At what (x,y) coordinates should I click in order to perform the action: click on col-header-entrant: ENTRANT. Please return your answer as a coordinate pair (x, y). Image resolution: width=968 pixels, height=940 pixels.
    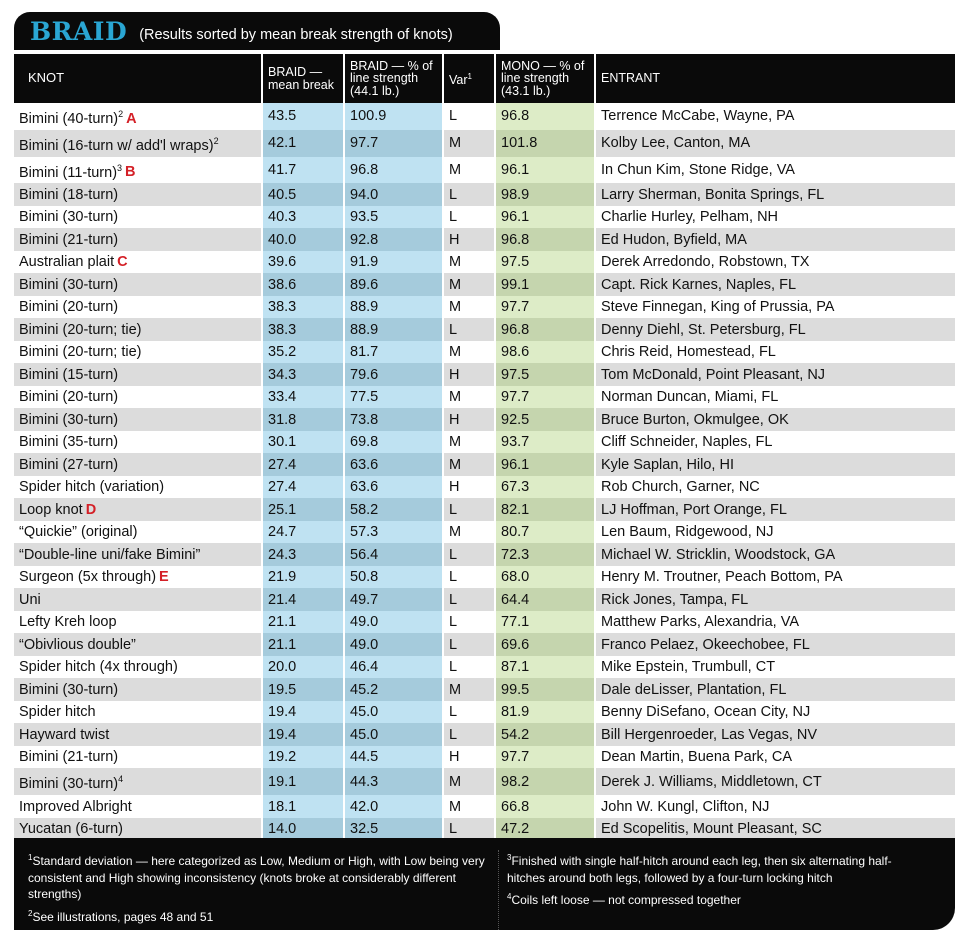
    Looking at the image, I should click on (775, 78).